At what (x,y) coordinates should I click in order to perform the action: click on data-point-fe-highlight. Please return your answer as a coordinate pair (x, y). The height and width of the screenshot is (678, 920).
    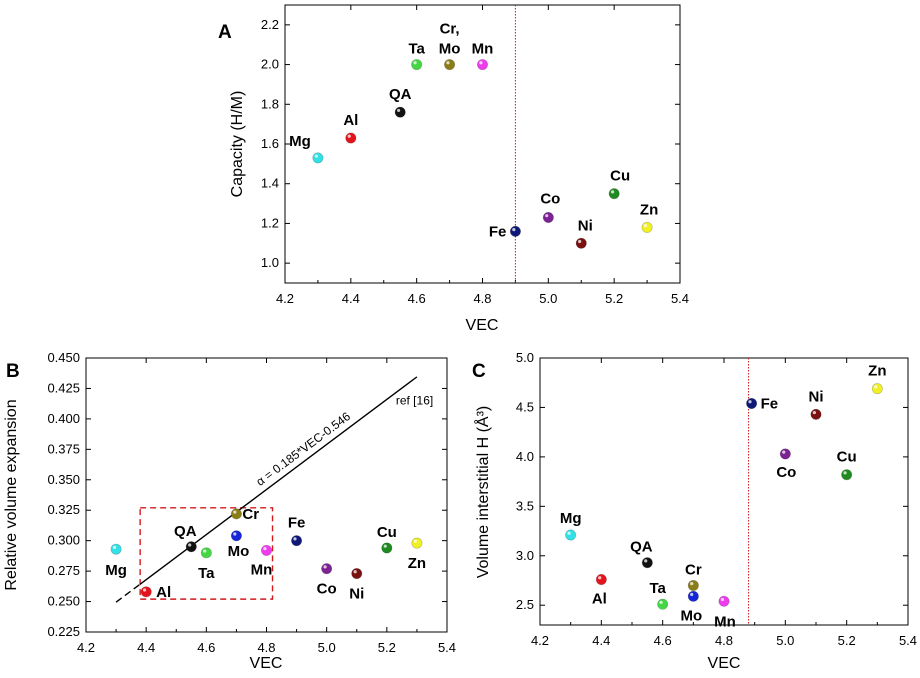
    Looking at the image, I should click on (750, 402).